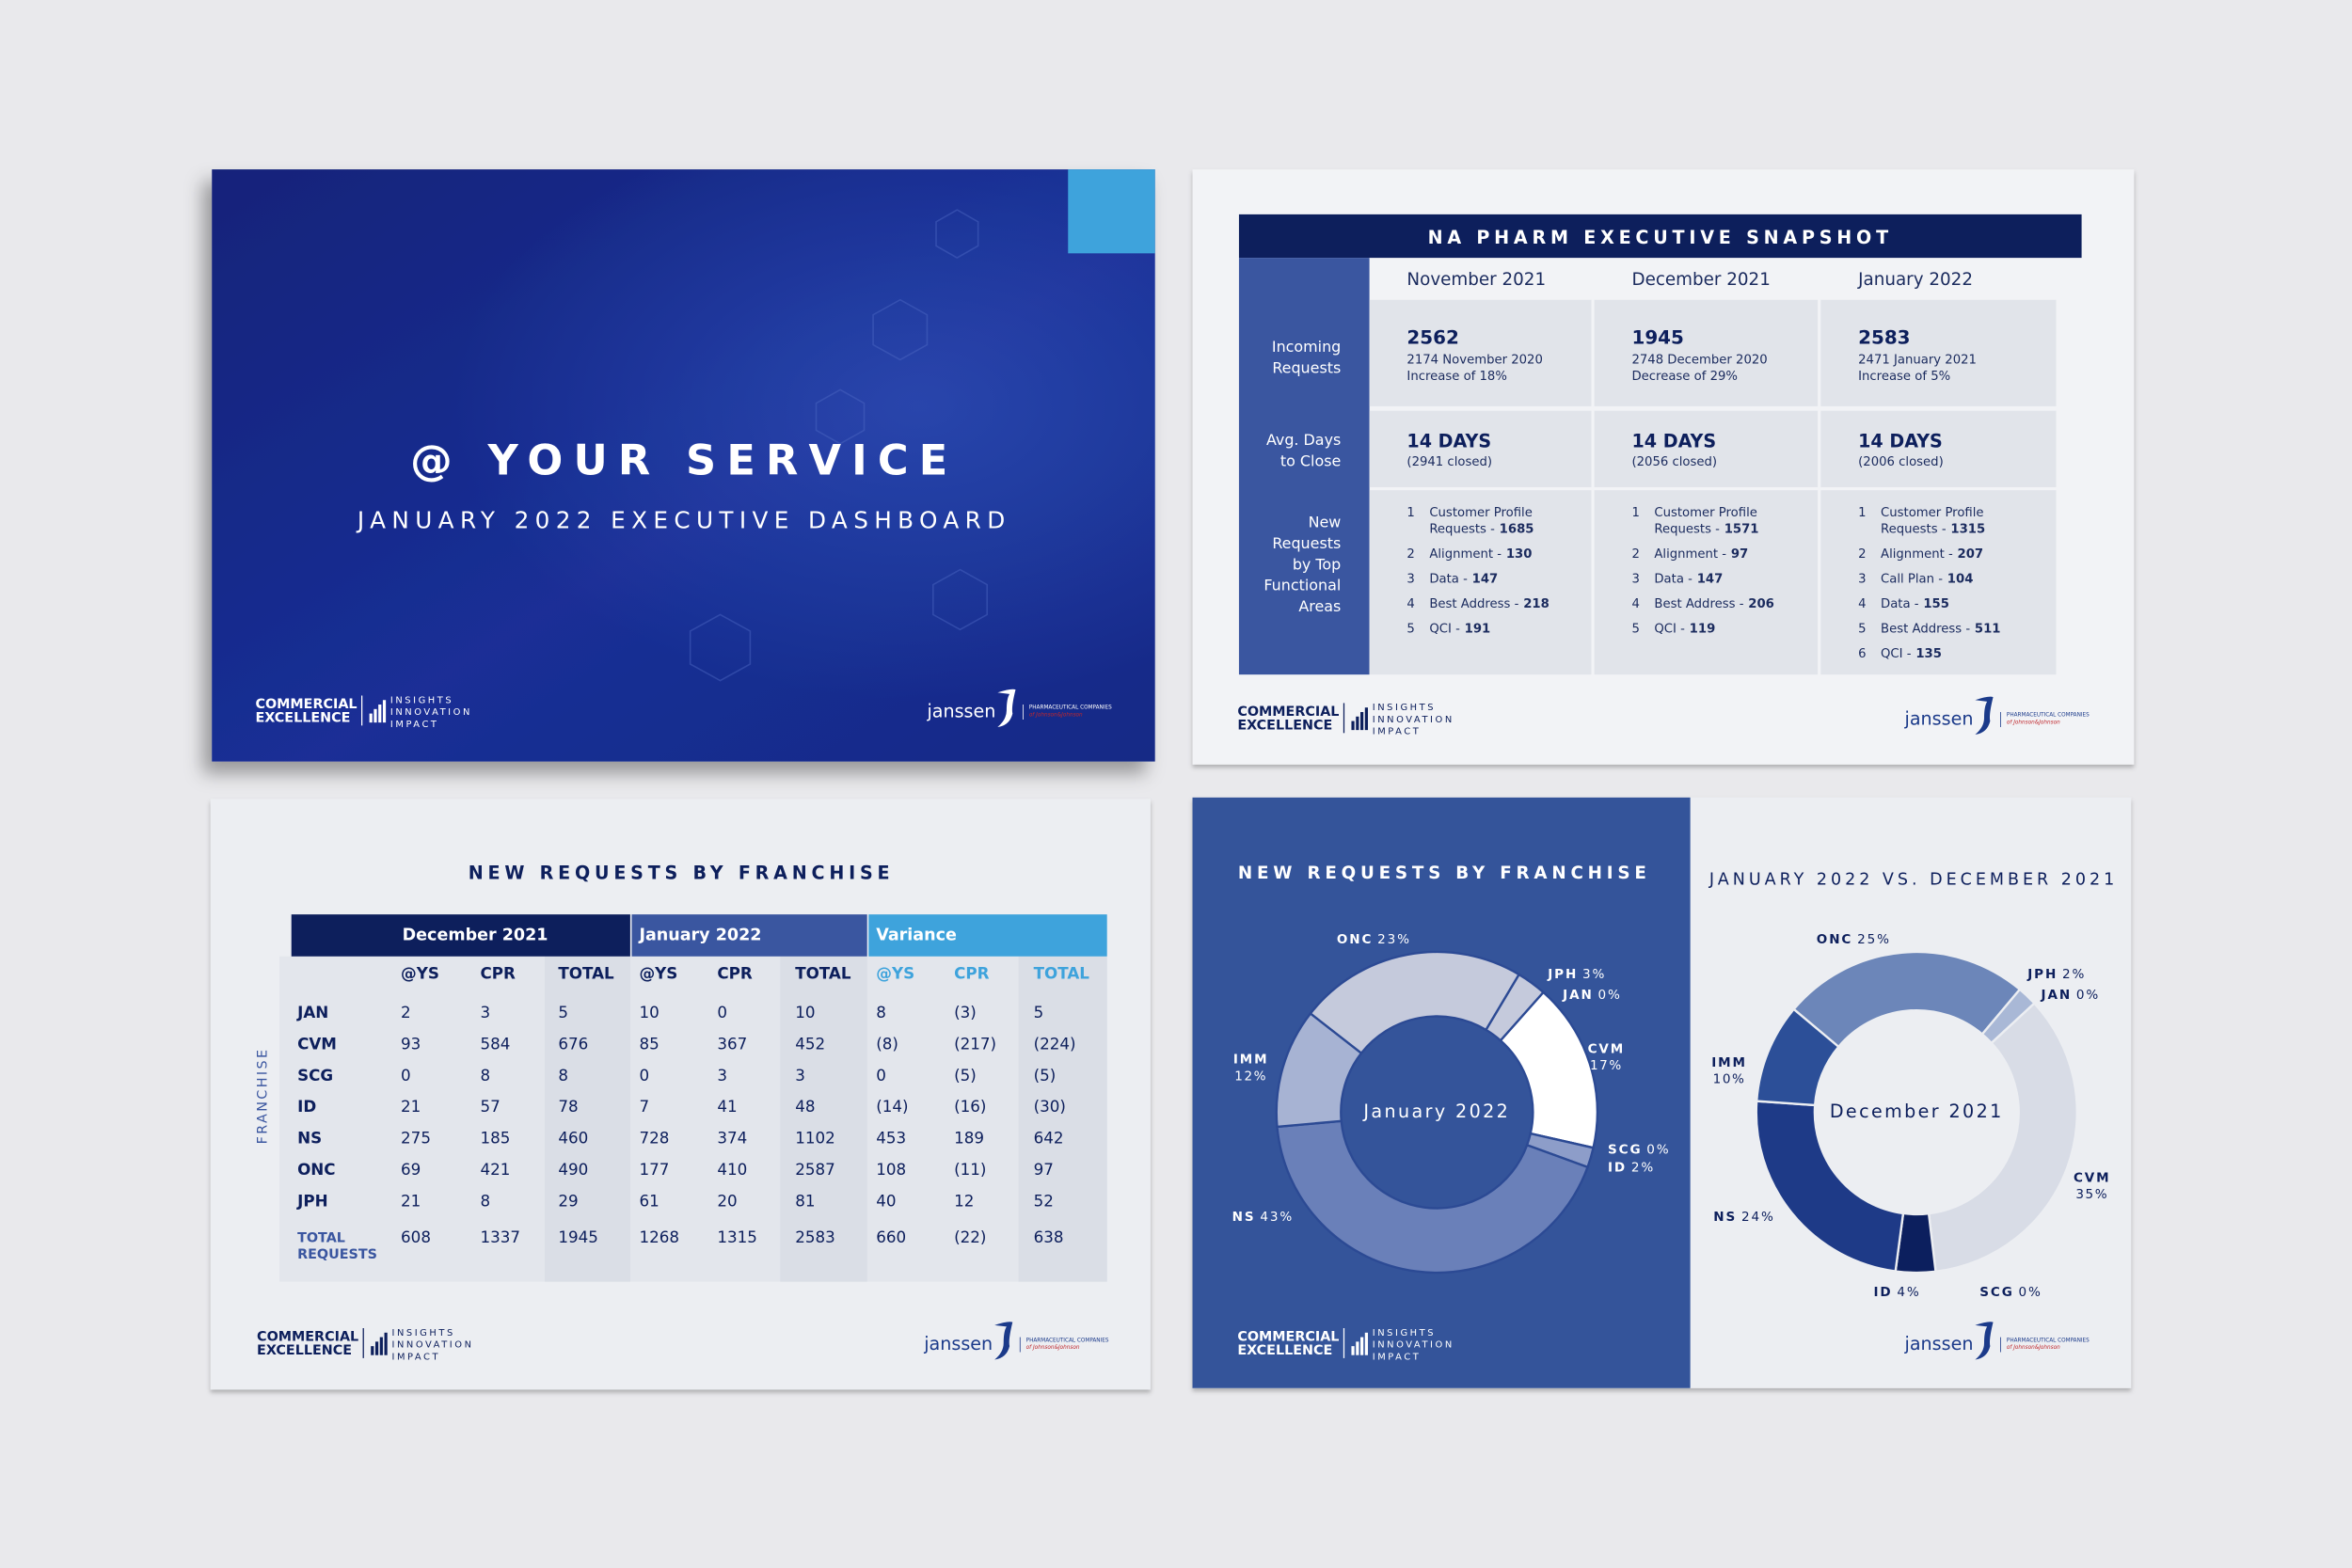 This screenshot has height=1568, width=2352. I want to click on table-cell: 40, so click(886, 1201).